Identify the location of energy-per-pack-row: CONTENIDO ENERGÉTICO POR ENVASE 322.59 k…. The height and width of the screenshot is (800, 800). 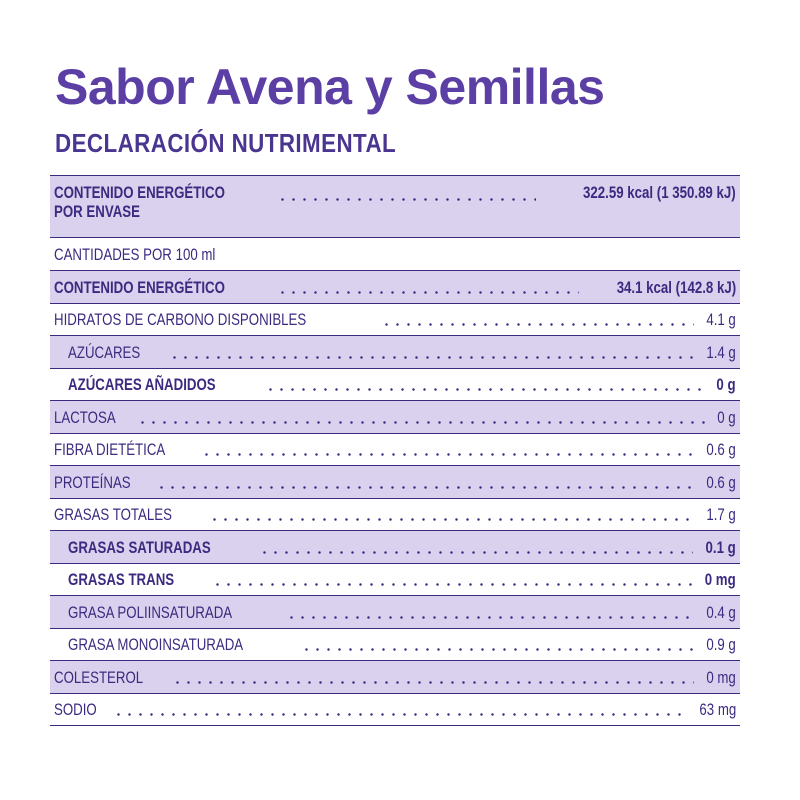
(395, 207).